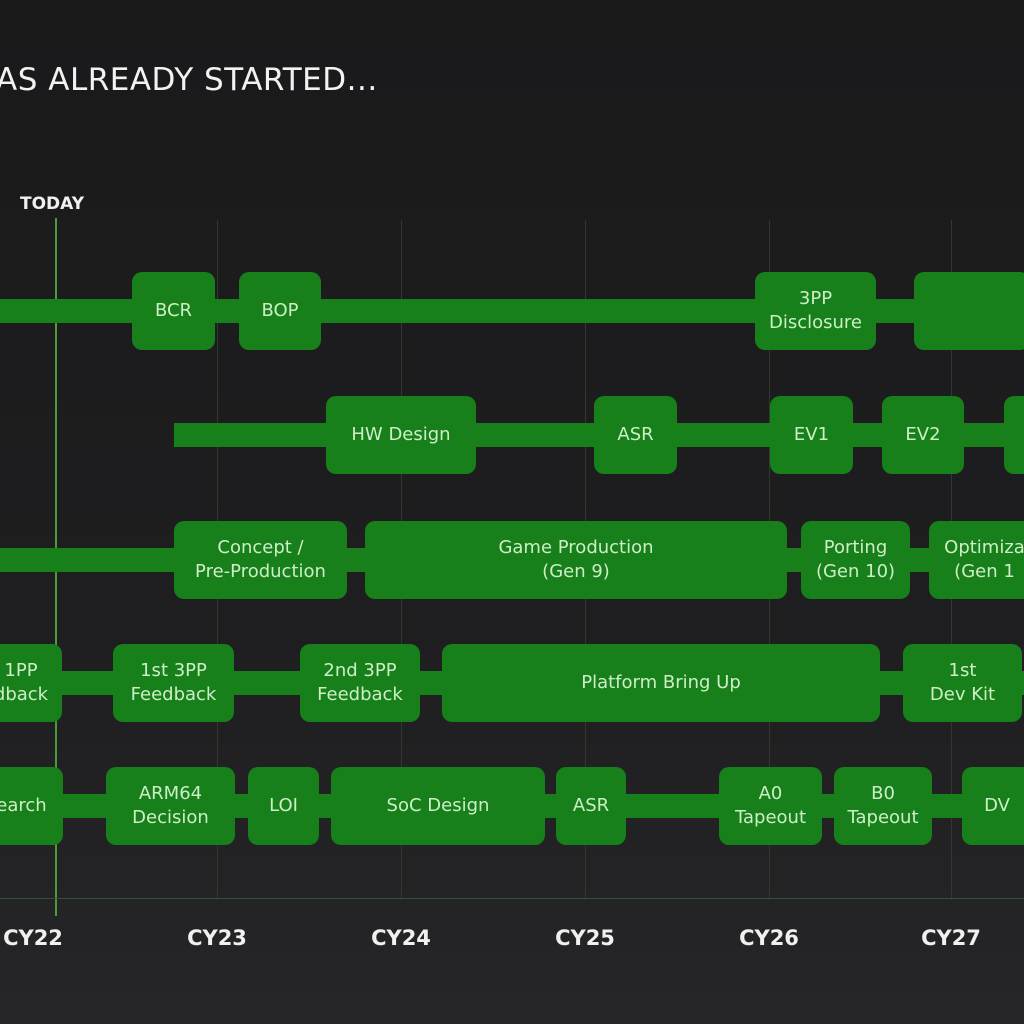 This screenshot has height=1024, width=1024. I want to click on milestone-box: DV, so click(993, 806).